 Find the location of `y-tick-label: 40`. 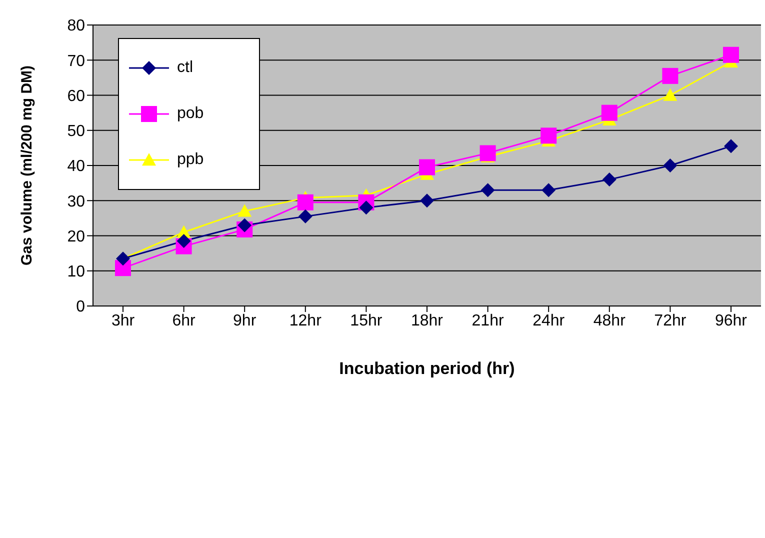

y-tick-label: 40 is located at coordinates (76, 167).